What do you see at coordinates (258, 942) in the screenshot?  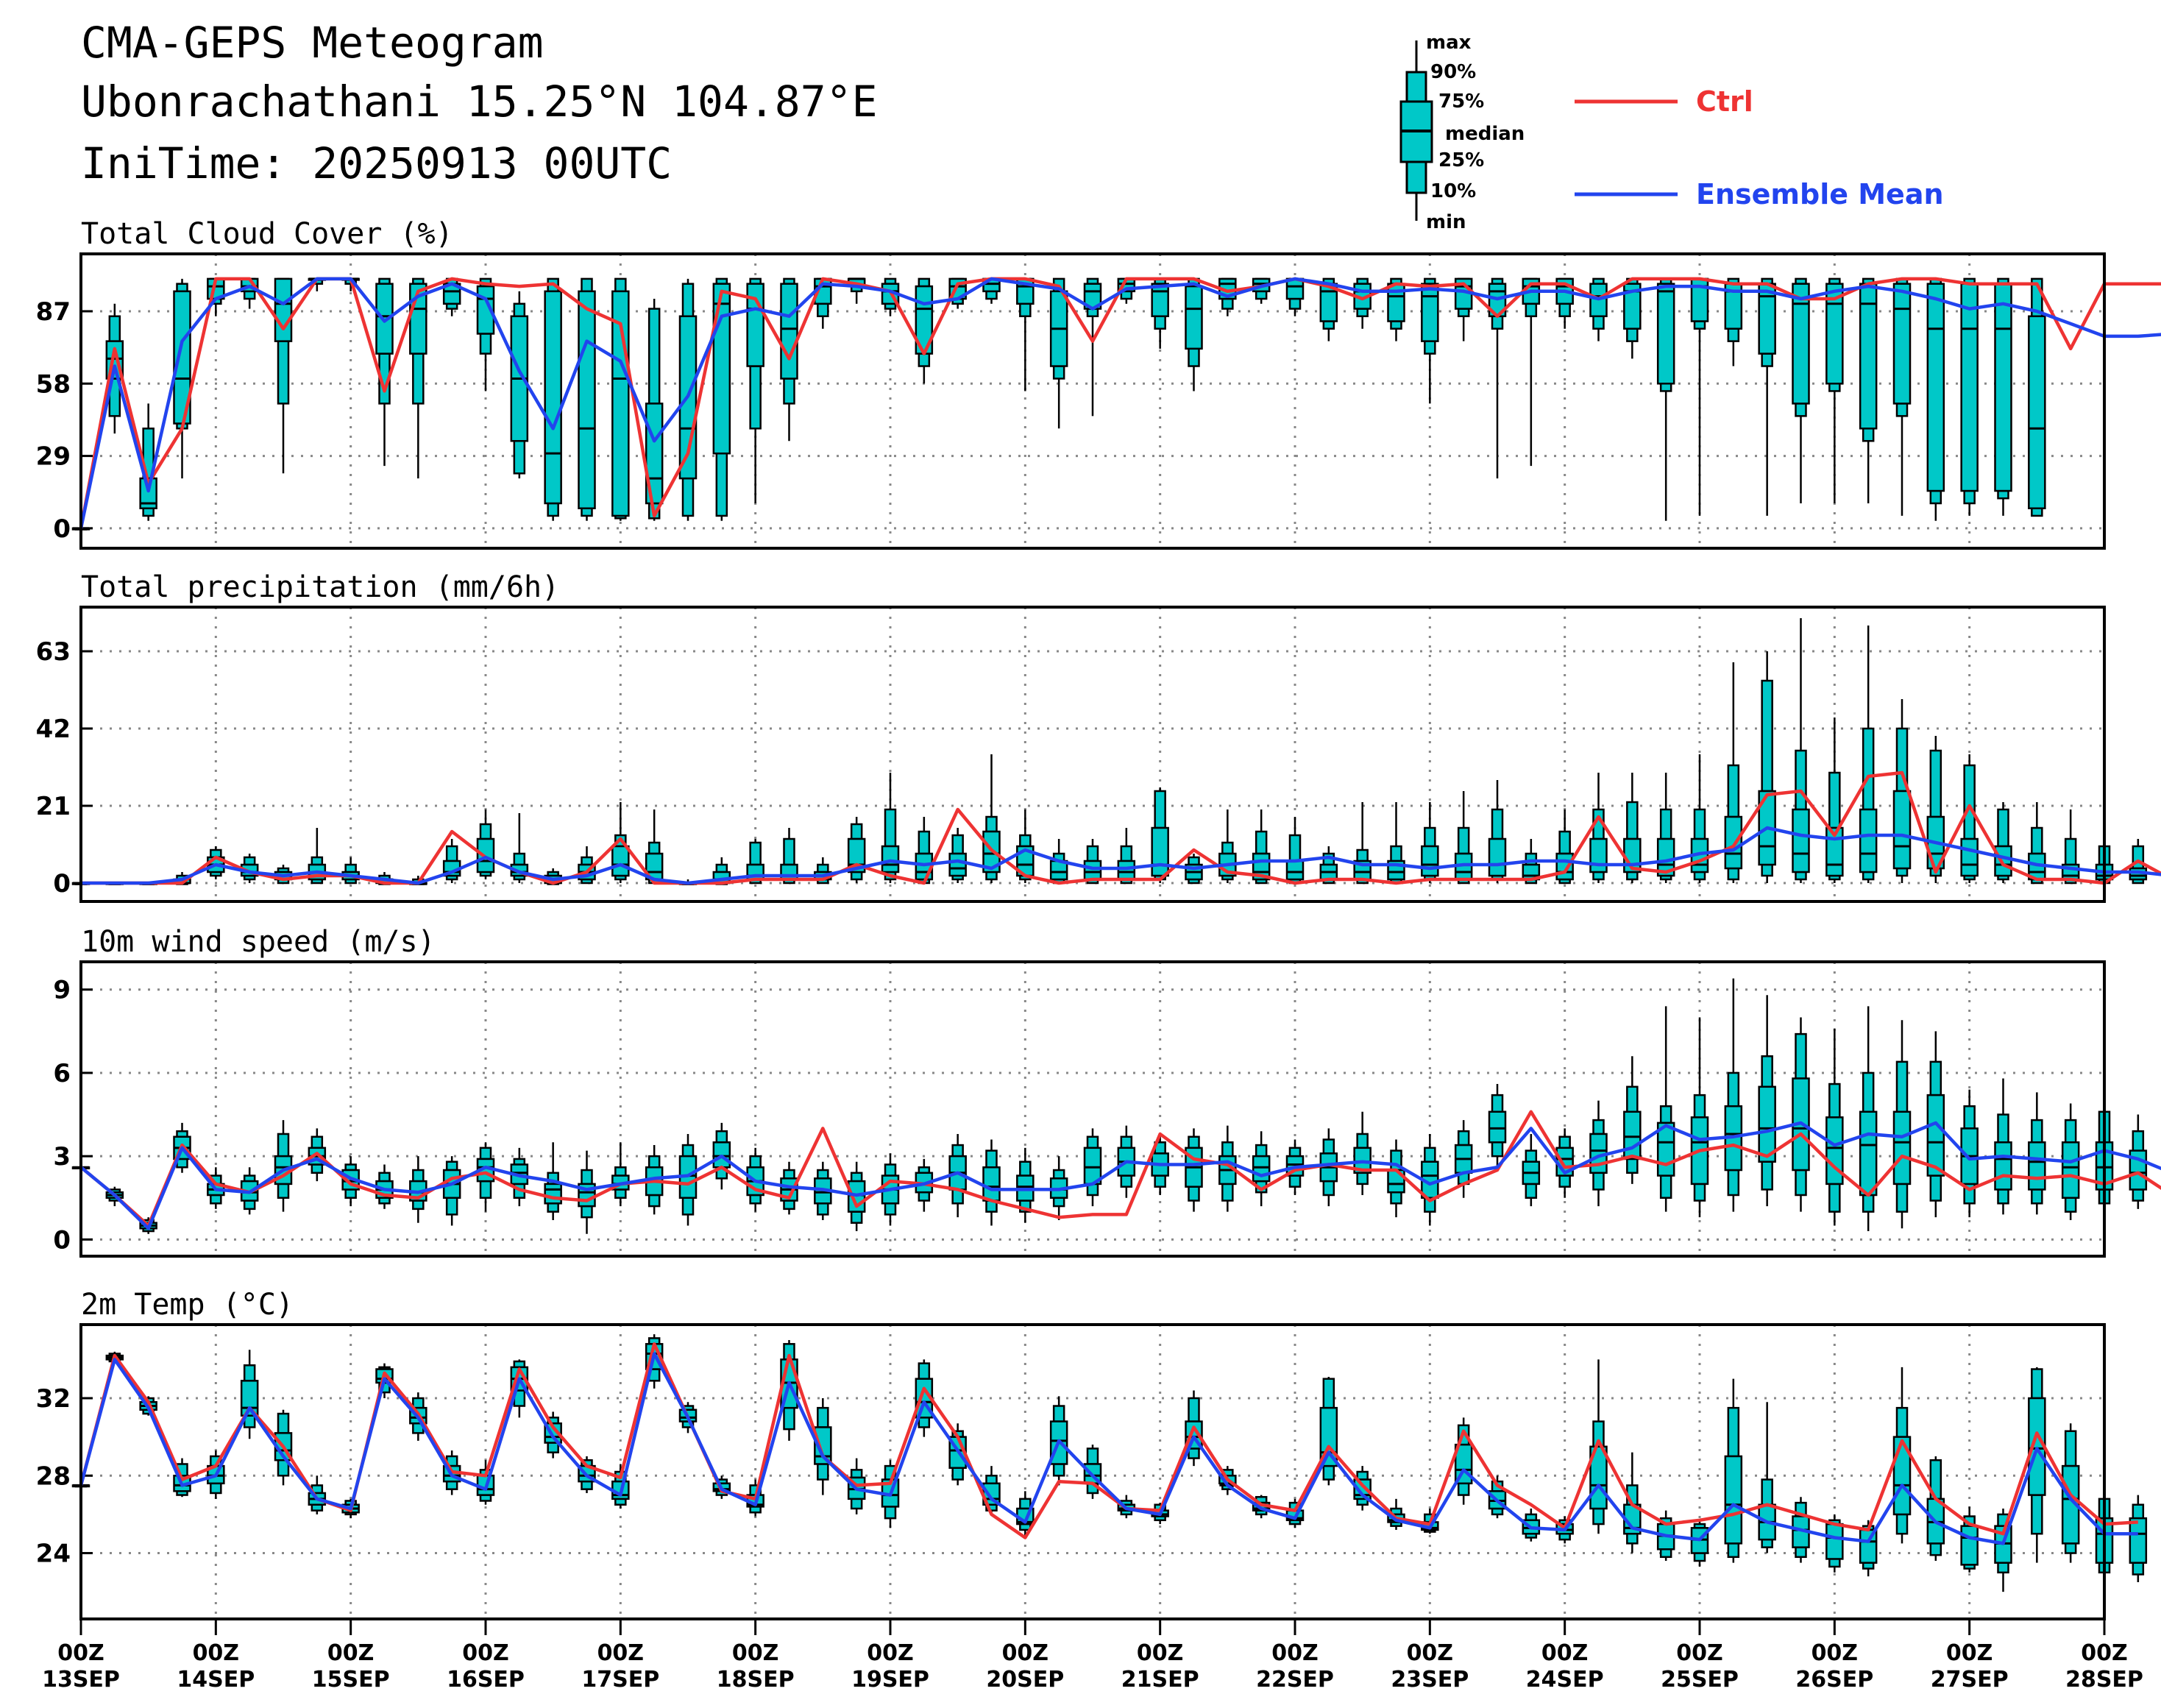 I see `panel-title: 10m wind speed (m/s)` at bounding box center [258, 942].